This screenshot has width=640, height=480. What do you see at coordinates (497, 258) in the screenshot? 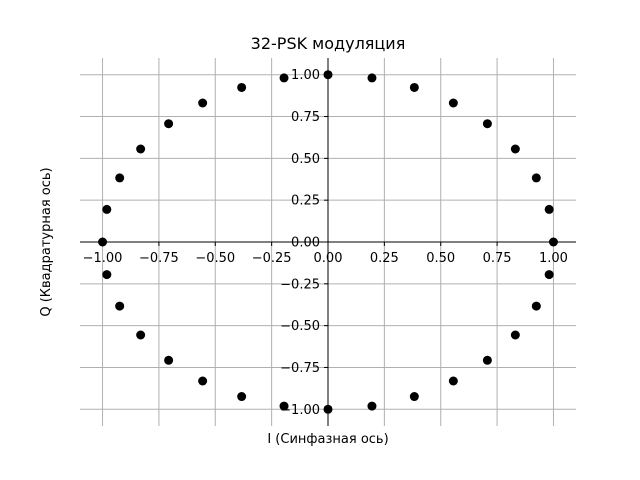
I see `x-tick-label: 0.75` at bounding box center [497, 258].